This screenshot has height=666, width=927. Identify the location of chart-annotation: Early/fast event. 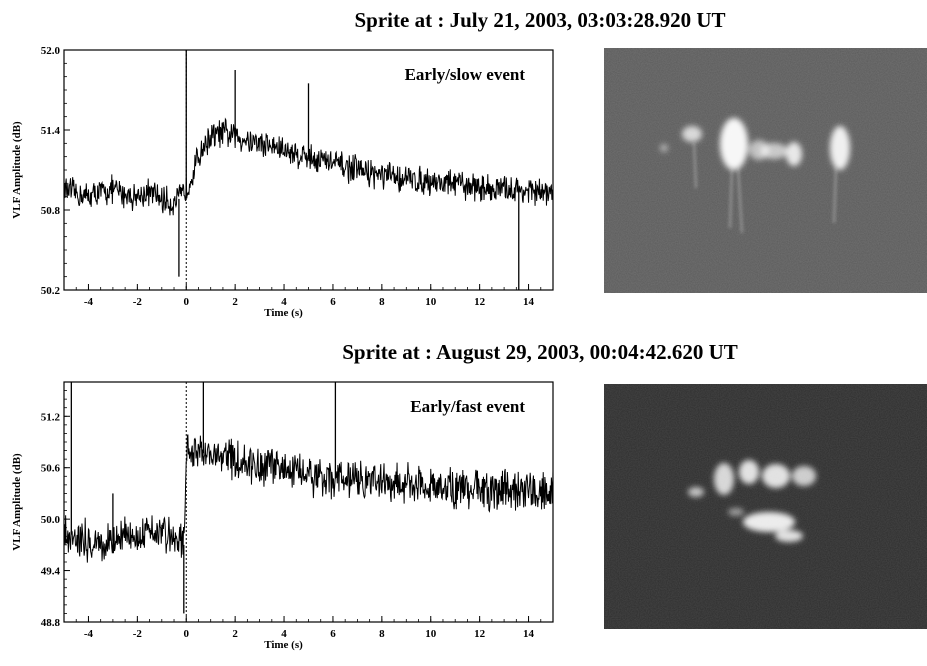
(467, 406).